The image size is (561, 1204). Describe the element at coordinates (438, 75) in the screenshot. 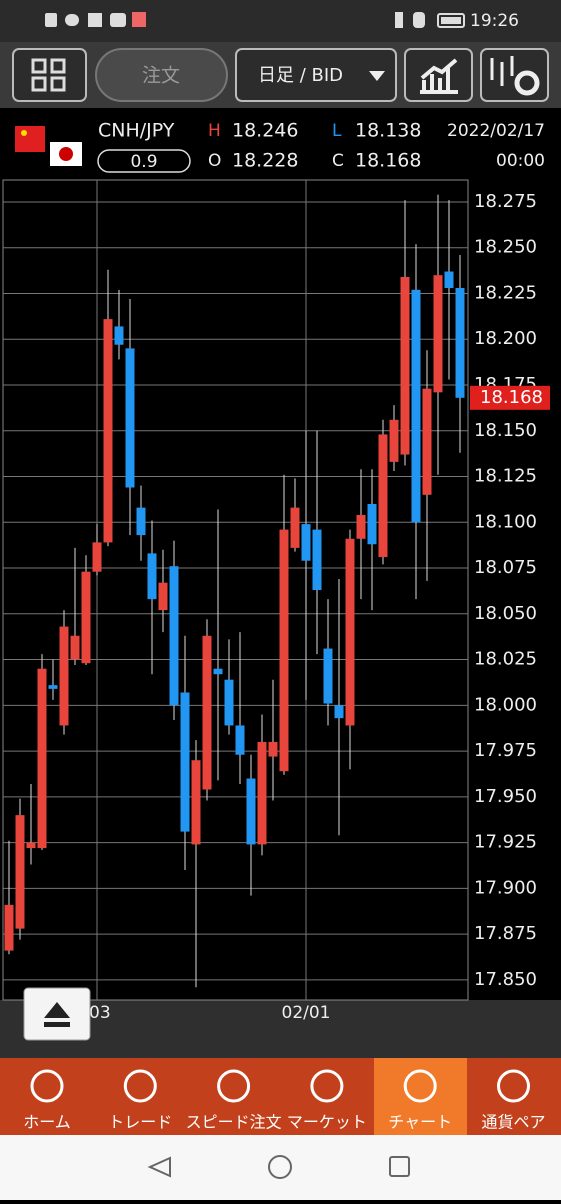

I see `indicator-button` at that location.